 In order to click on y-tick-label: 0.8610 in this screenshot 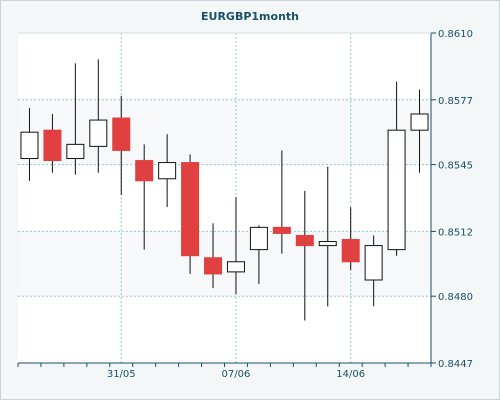, I will do `click(455, 34)`.